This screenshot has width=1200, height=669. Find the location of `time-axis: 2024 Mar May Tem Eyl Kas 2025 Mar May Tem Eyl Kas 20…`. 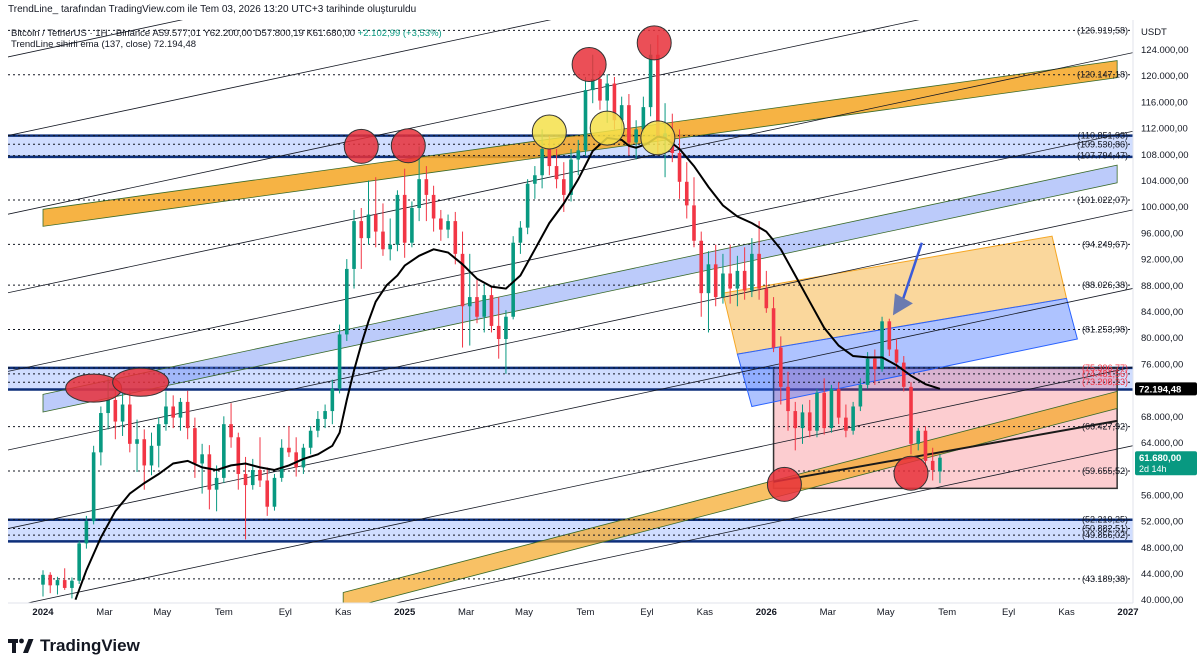

time-axis: 2024 Mar May Tem Eyl Kas 2025 Mar May Tem Eyl Kas 20… is located at coordinates (573, 610).